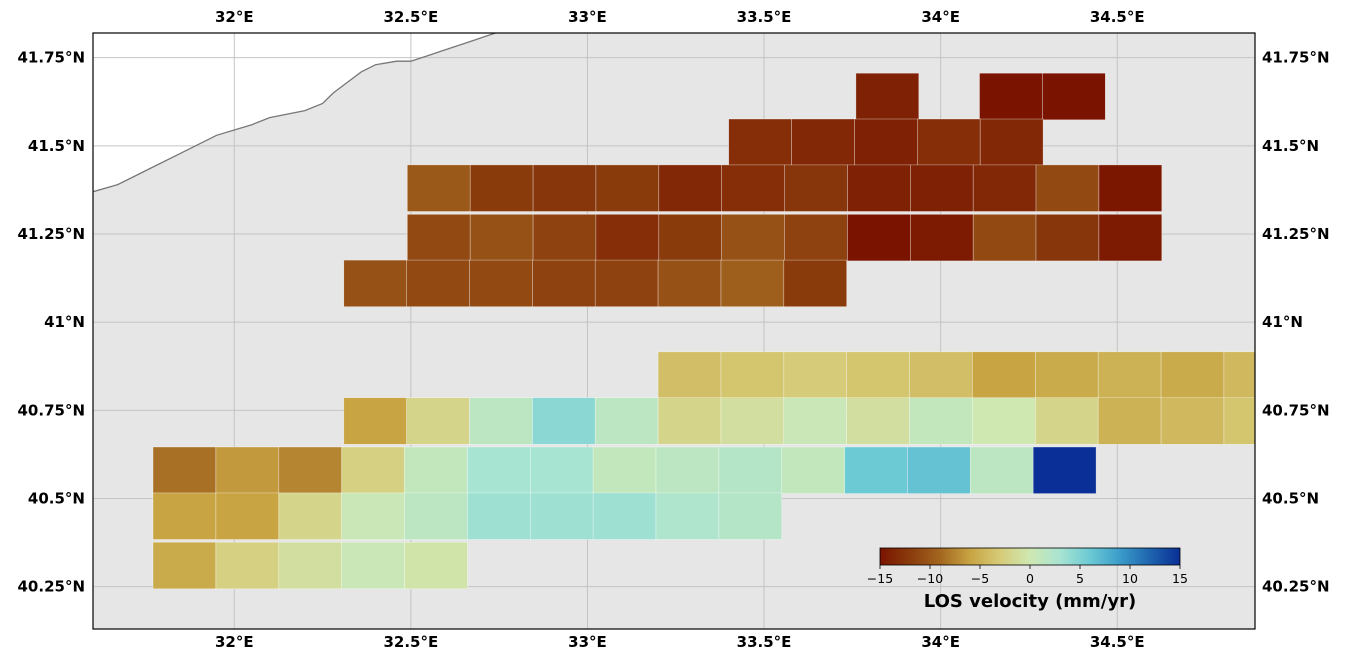 The width and height of the screenshot is (1346, 661). I want to click on lon-tick-label-top: 33.5°E, so click(764, 17).